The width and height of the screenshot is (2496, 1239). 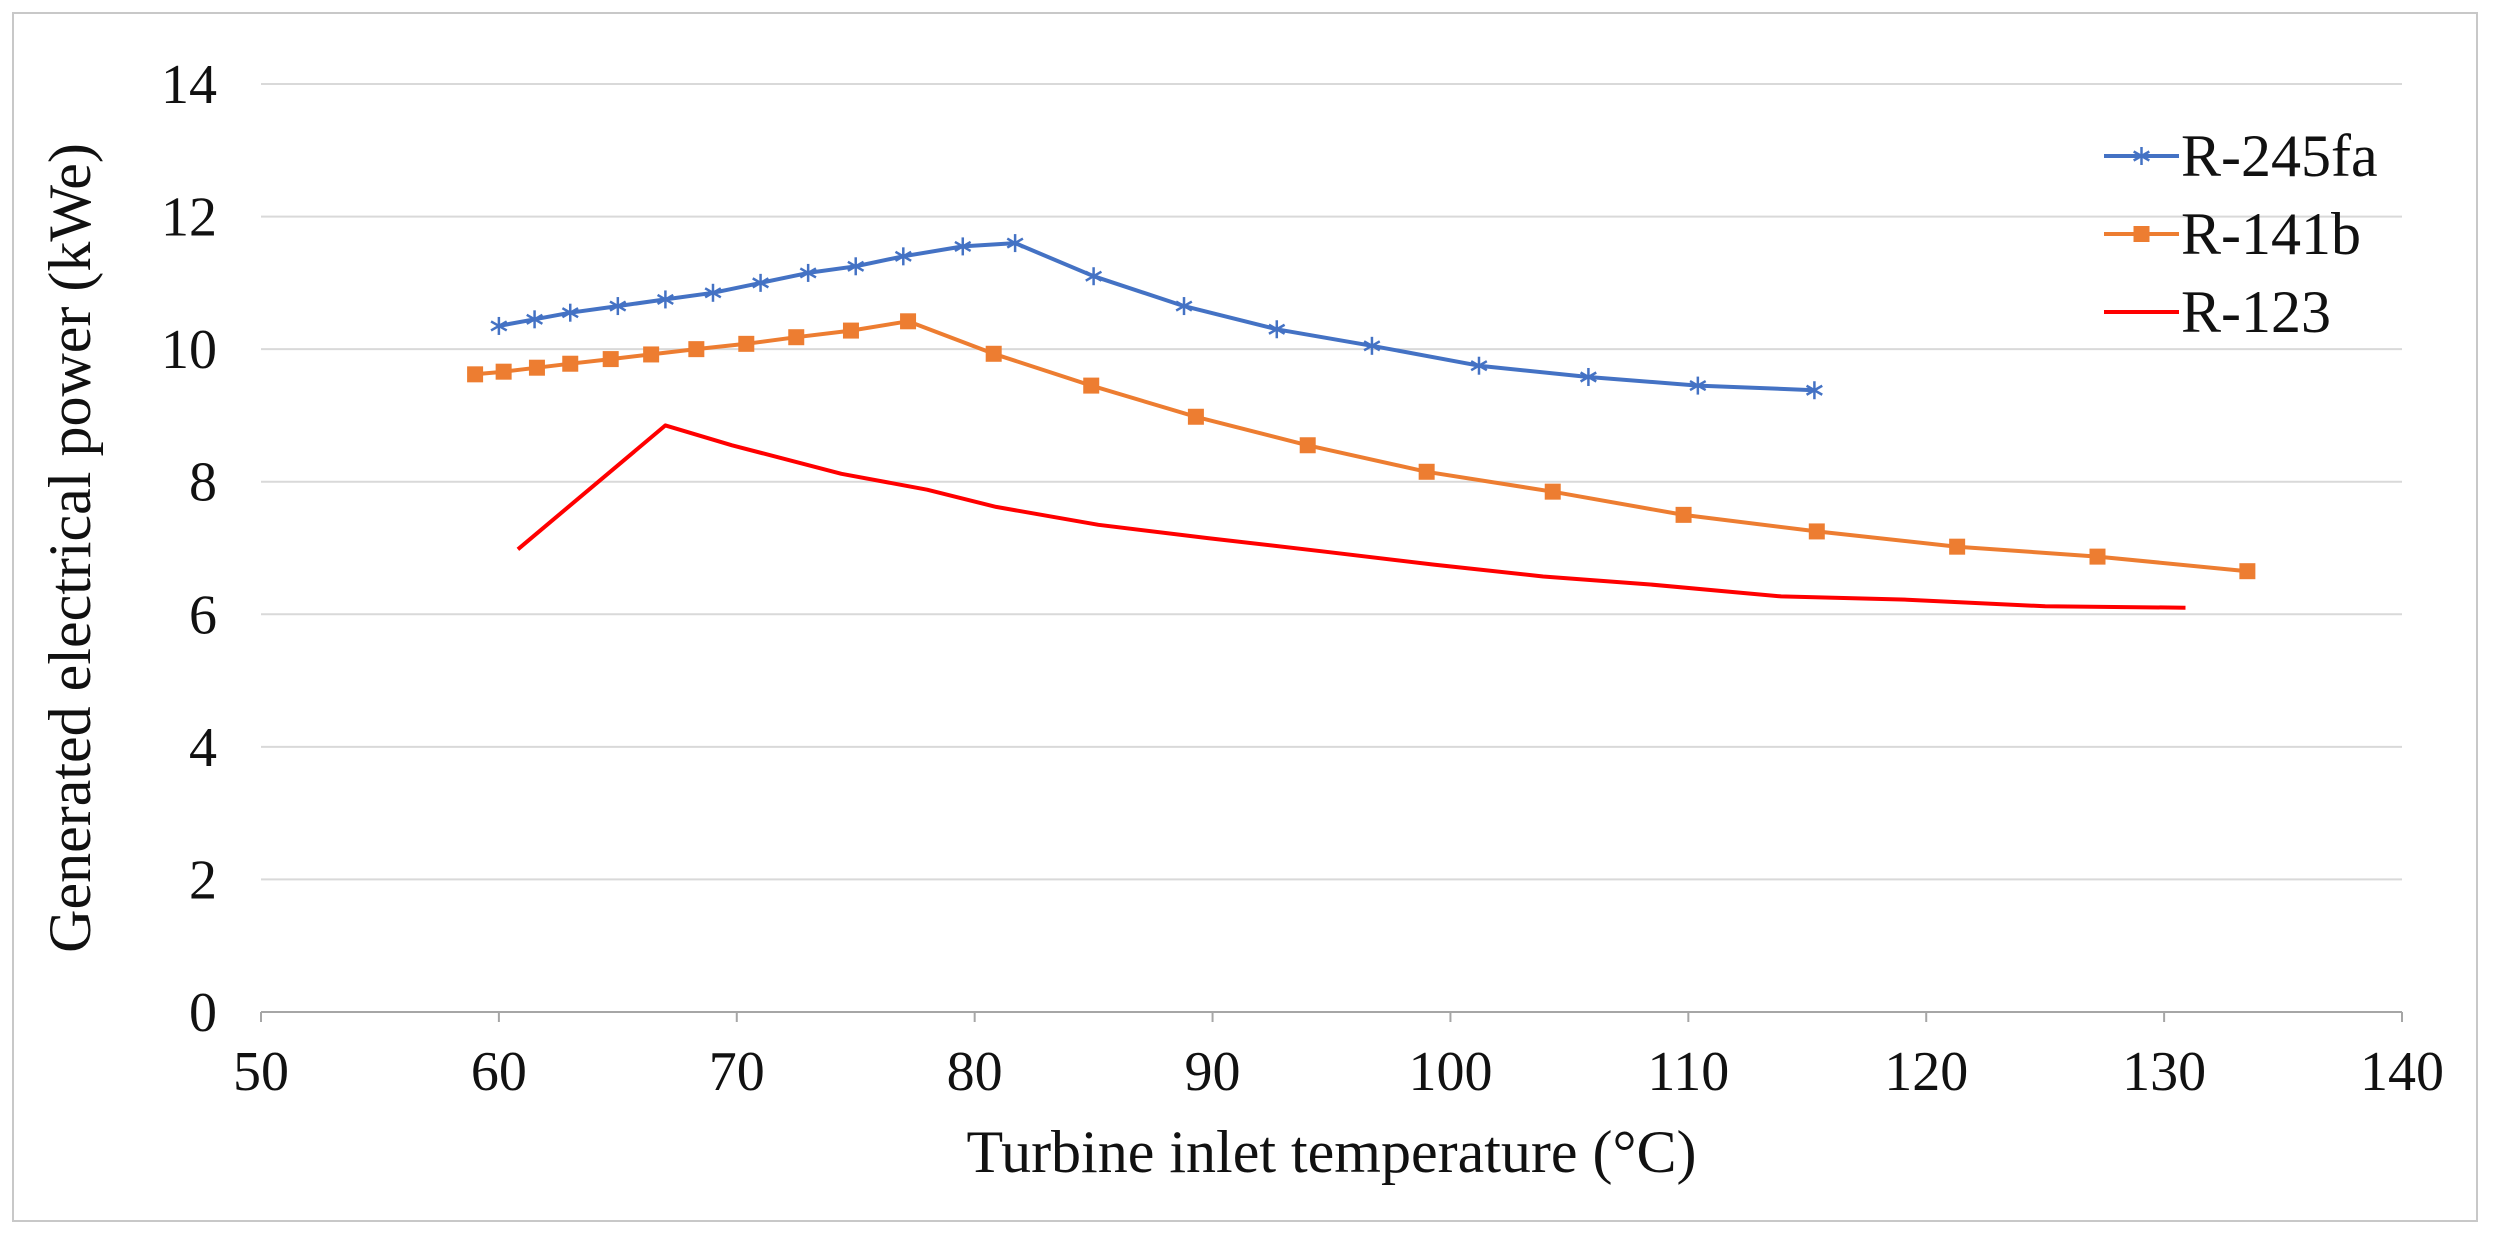 I want to click on x-tick-label: 90, so click(x=1213, y=1072).